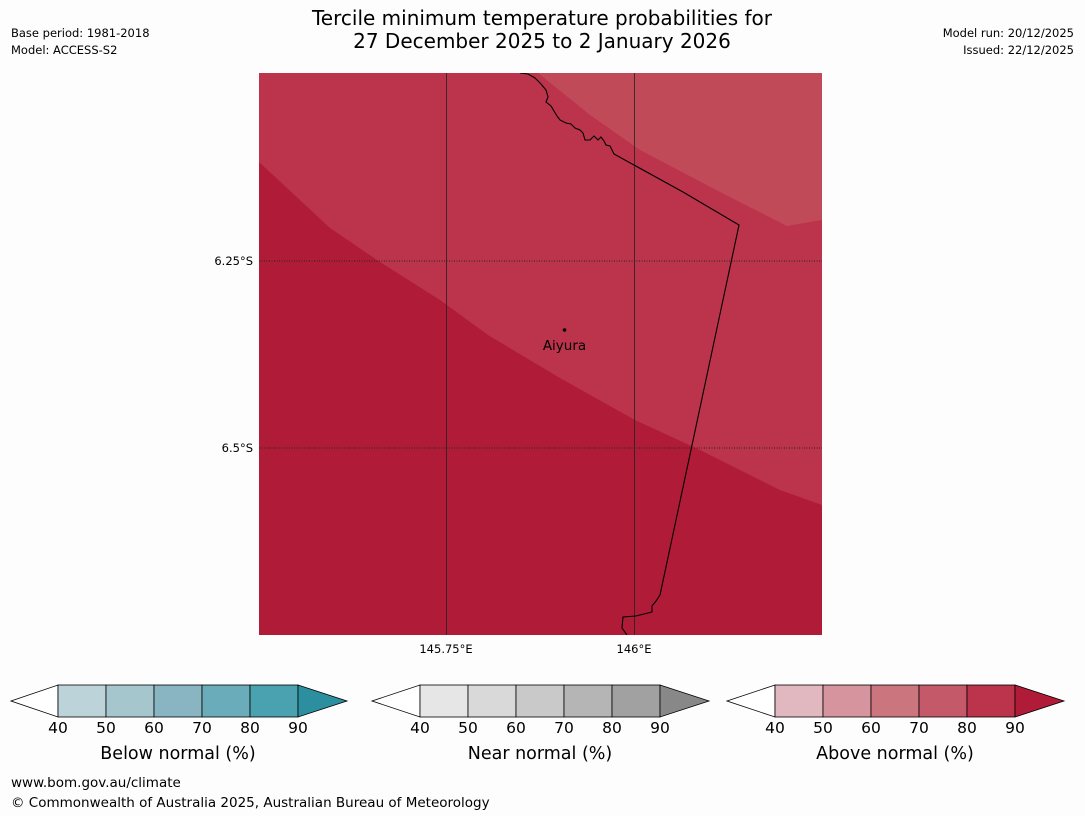  I want to click on cb-below-extend-high, so click(323, 701).